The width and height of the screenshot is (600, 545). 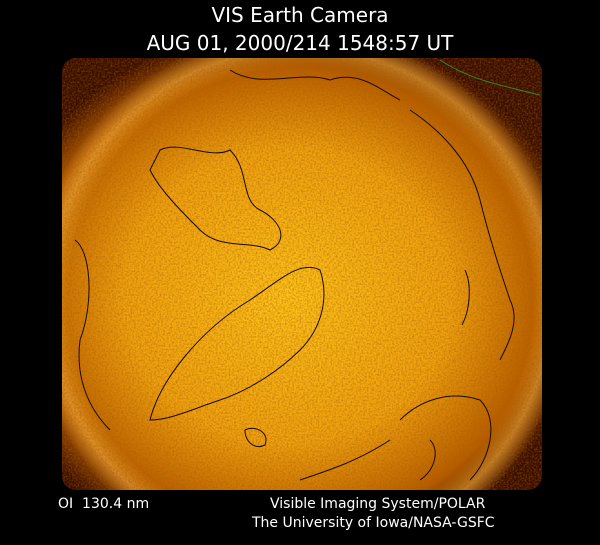 What do you see at coordinates (301, 43) in the screenshot?
I see `timestamp: AUG 01, 2000/214 1548:57 UT` at bounding box center [301, 43].